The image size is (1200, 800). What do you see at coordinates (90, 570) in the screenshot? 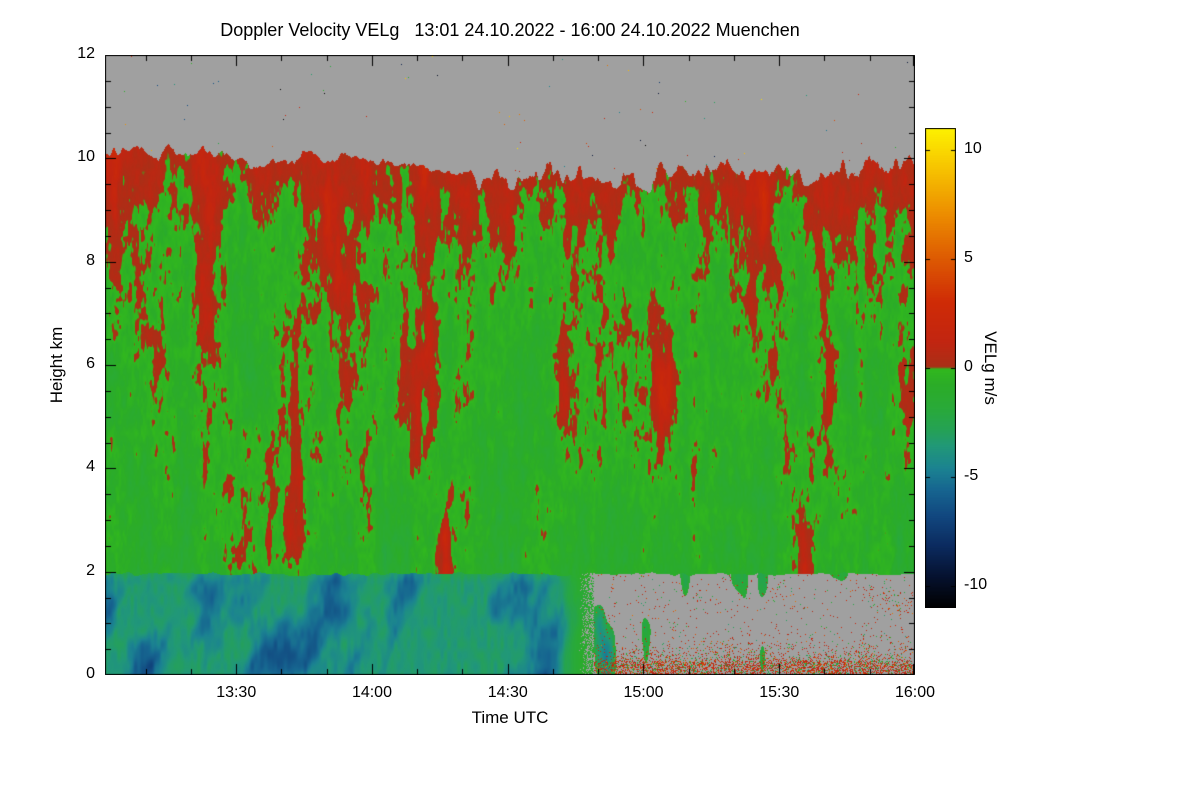
I see `y-tick-label: 2` at bounding box center [90, 570].